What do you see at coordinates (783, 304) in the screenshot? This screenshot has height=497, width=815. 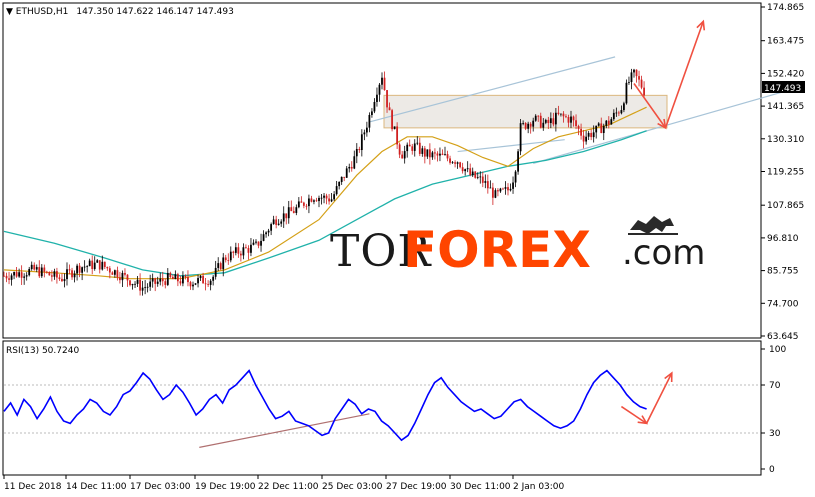 I see `price-tick-label: 74.700` at bounding box center [783, 304].